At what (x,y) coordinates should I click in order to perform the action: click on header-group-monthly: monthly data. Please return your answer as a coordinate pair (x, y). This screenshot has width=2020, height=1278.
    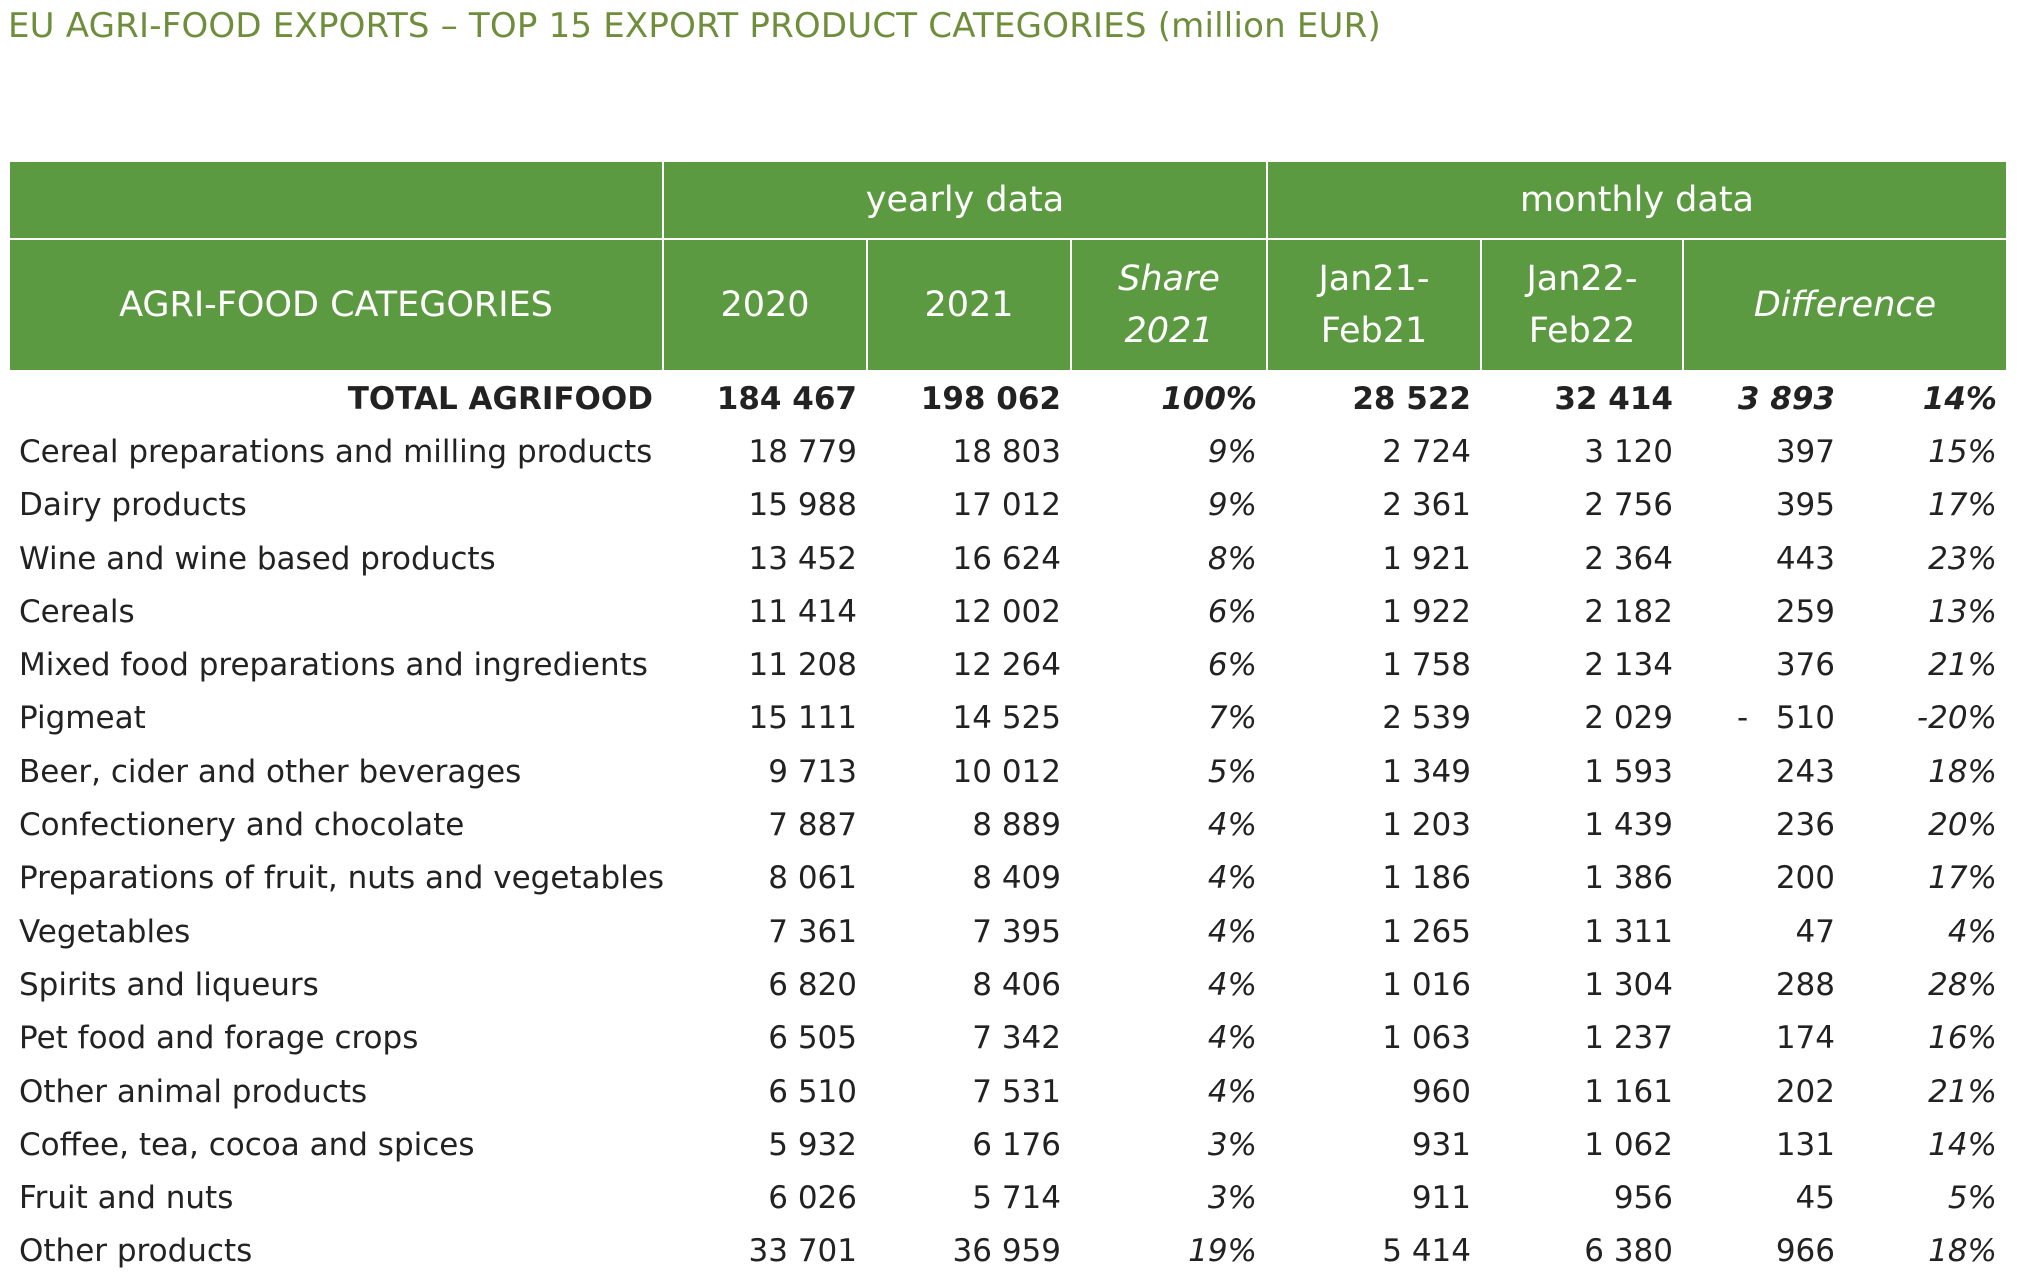
    Looking at the image, I should click on (1637, 200).